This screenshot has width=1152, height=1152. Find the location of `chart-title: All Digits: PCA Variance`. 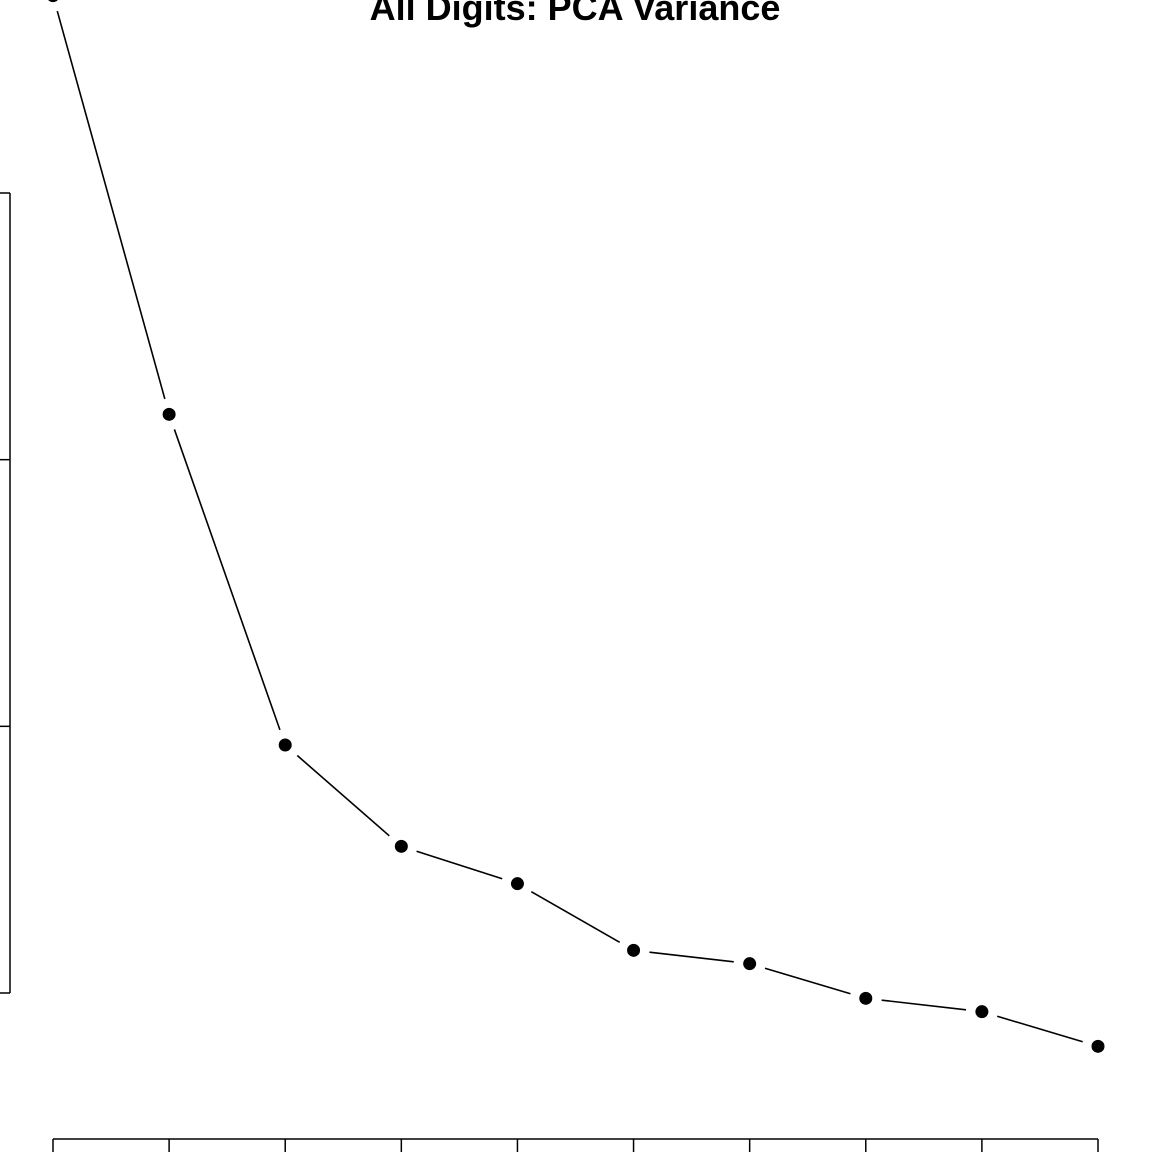

chart-title: All Digits: PCA Variance is located at coordinates (575, 14).